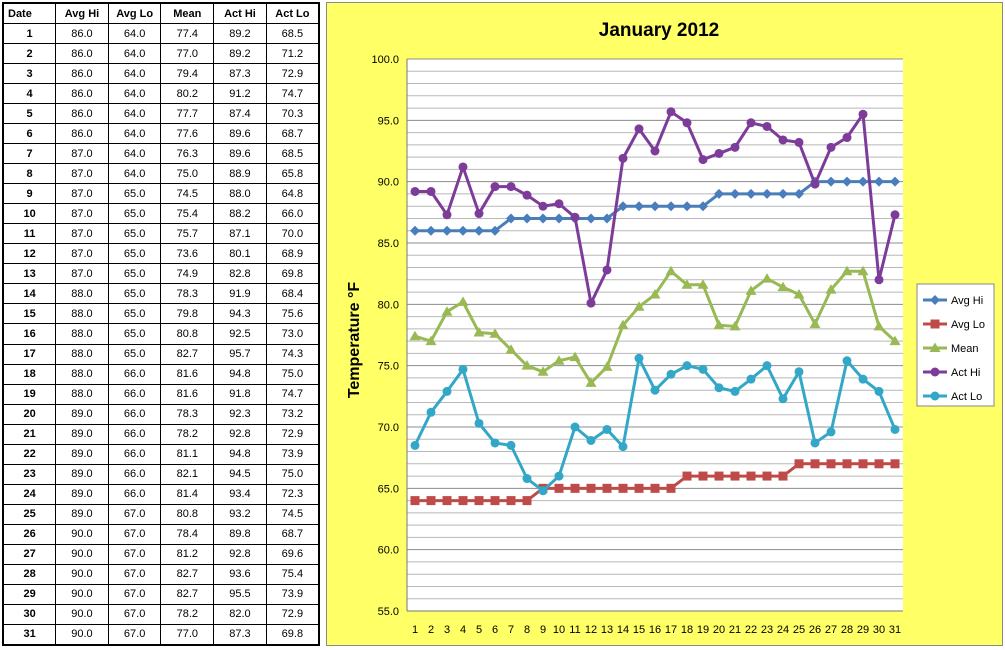  I want to click on value-cell: 88.0, so click(82, 354).